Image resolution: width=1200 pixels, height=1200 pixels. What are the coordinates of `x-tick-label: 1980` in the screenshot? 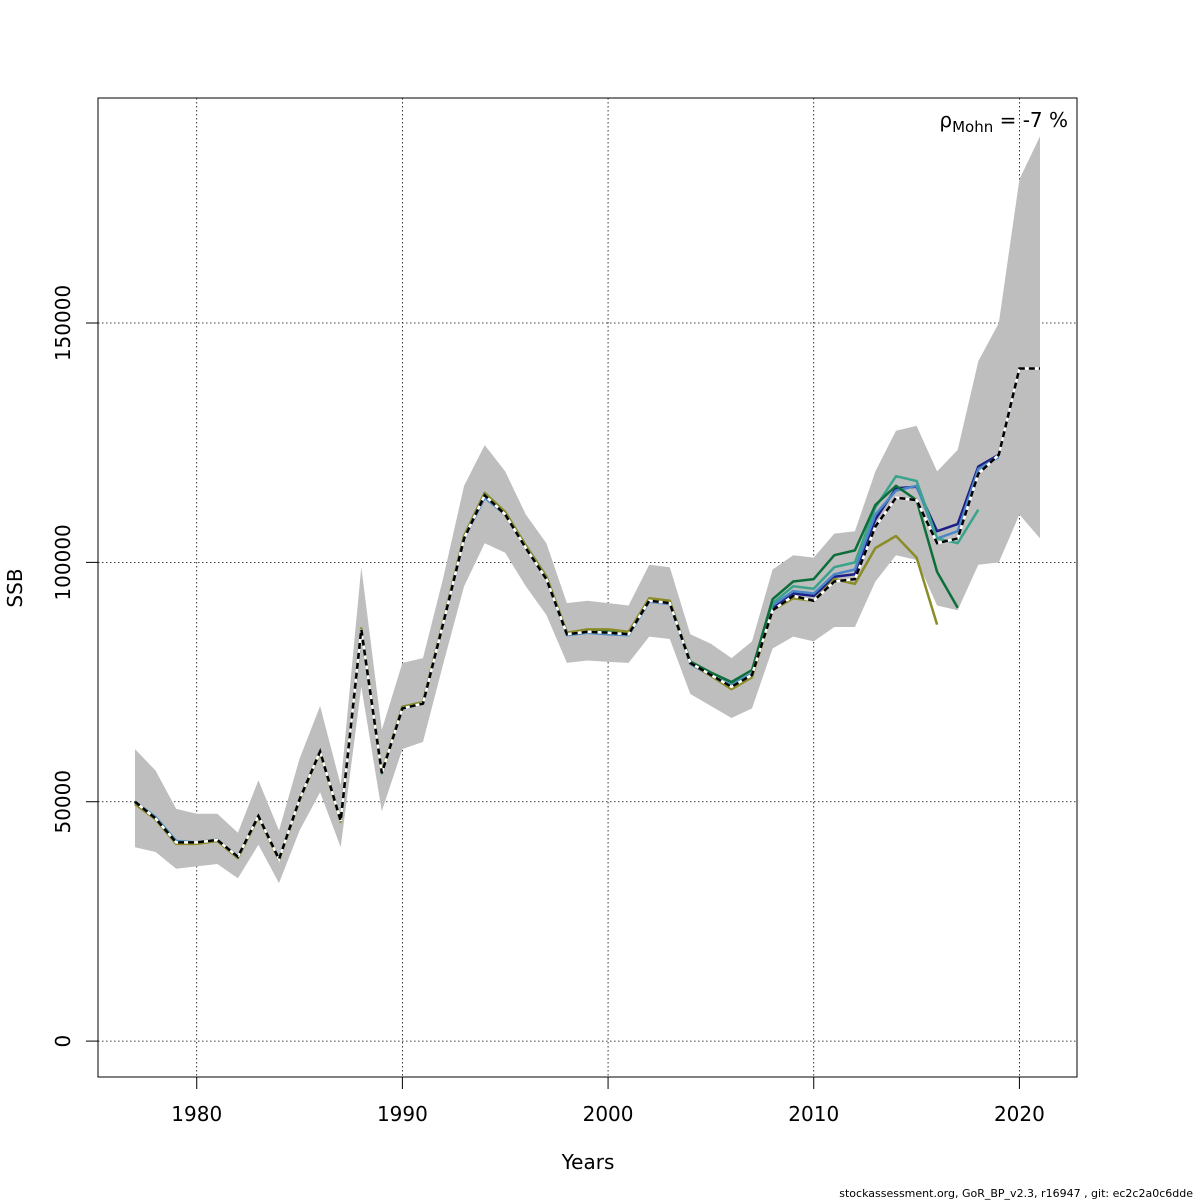 It's located at (196, 1114).